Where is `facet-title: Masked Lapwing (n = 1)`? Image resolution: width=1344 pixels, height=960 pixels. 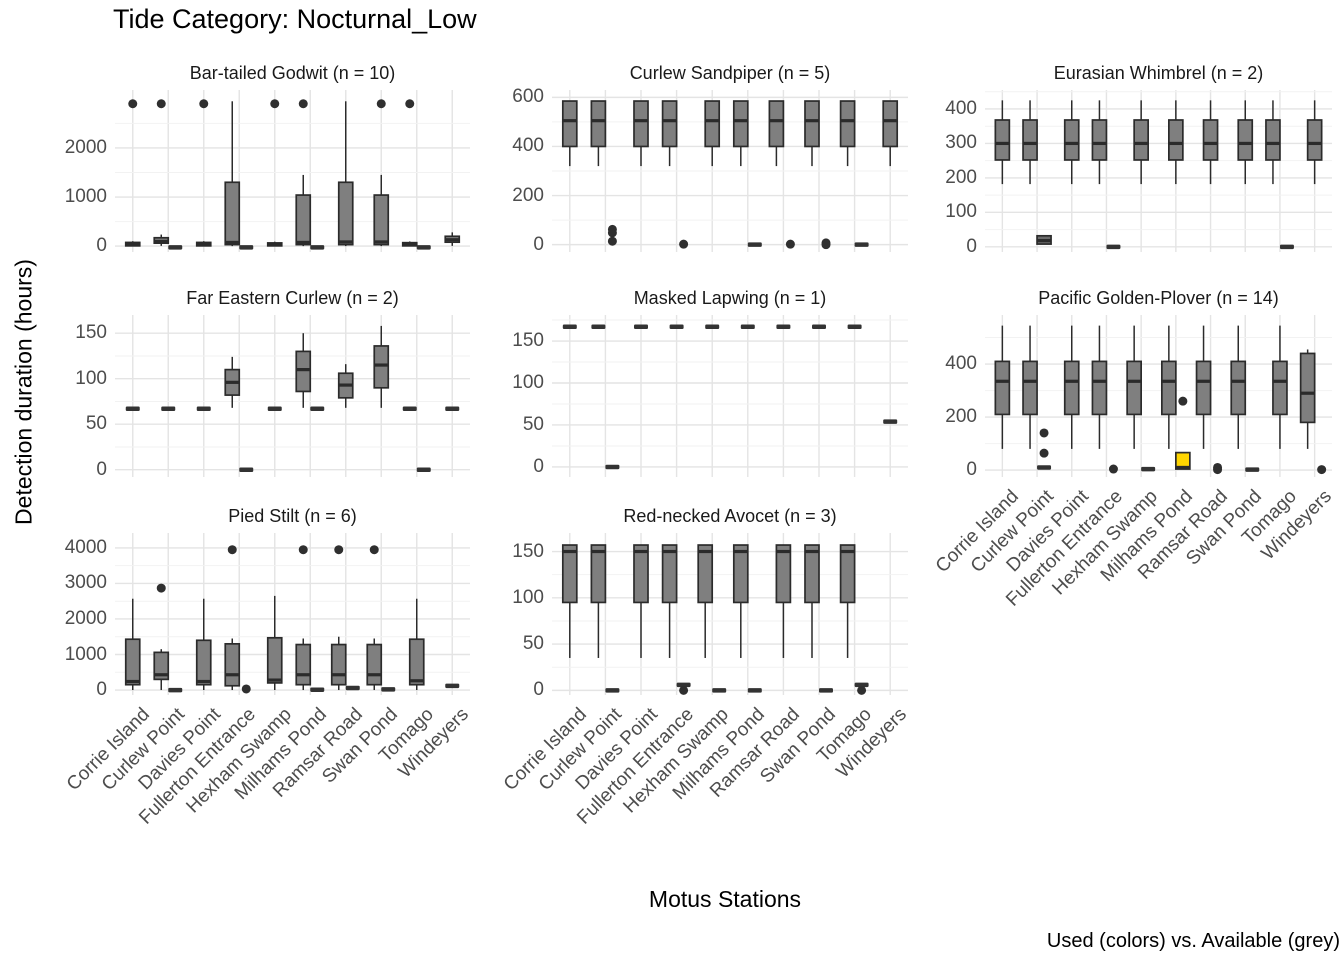
facet-title: Masked Lapwing (n = 1) is located at coordinates (730, 298).